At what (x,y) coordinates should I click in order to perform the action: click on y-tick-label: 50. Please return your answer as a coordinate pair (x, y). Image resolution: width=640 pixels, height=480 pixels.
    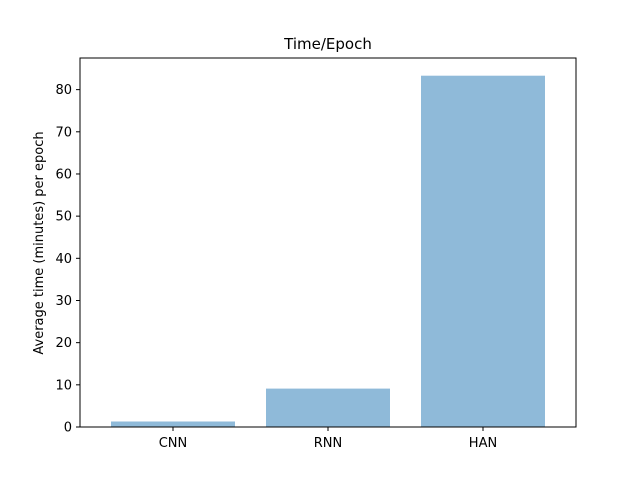
    Looking at the image, I should click on (63, 217).